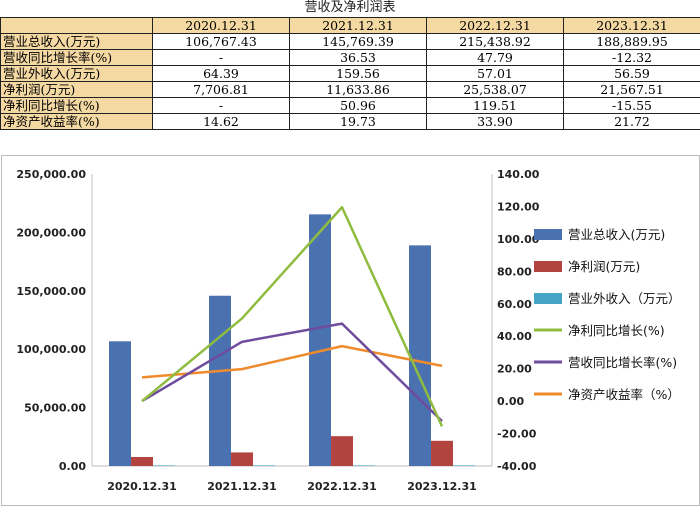 Image resolution: width=700 pixels, height=509 pixels. What do you see at coordinates (632, 106) in the screenshot?
I see `table-cell: -15.55` at bounding box center [632, 106].